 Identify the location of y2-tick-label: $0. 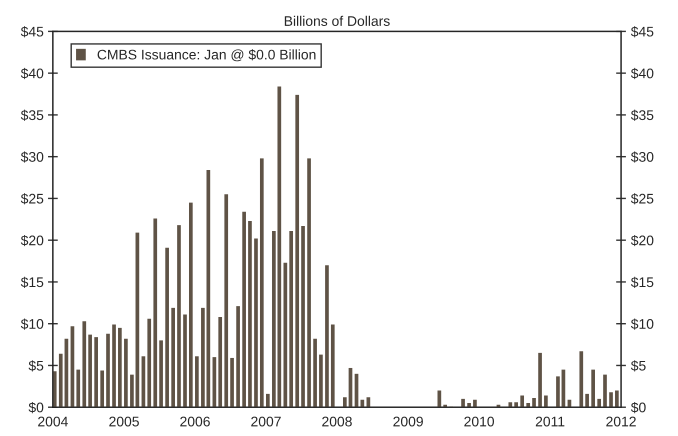
(638, 408).